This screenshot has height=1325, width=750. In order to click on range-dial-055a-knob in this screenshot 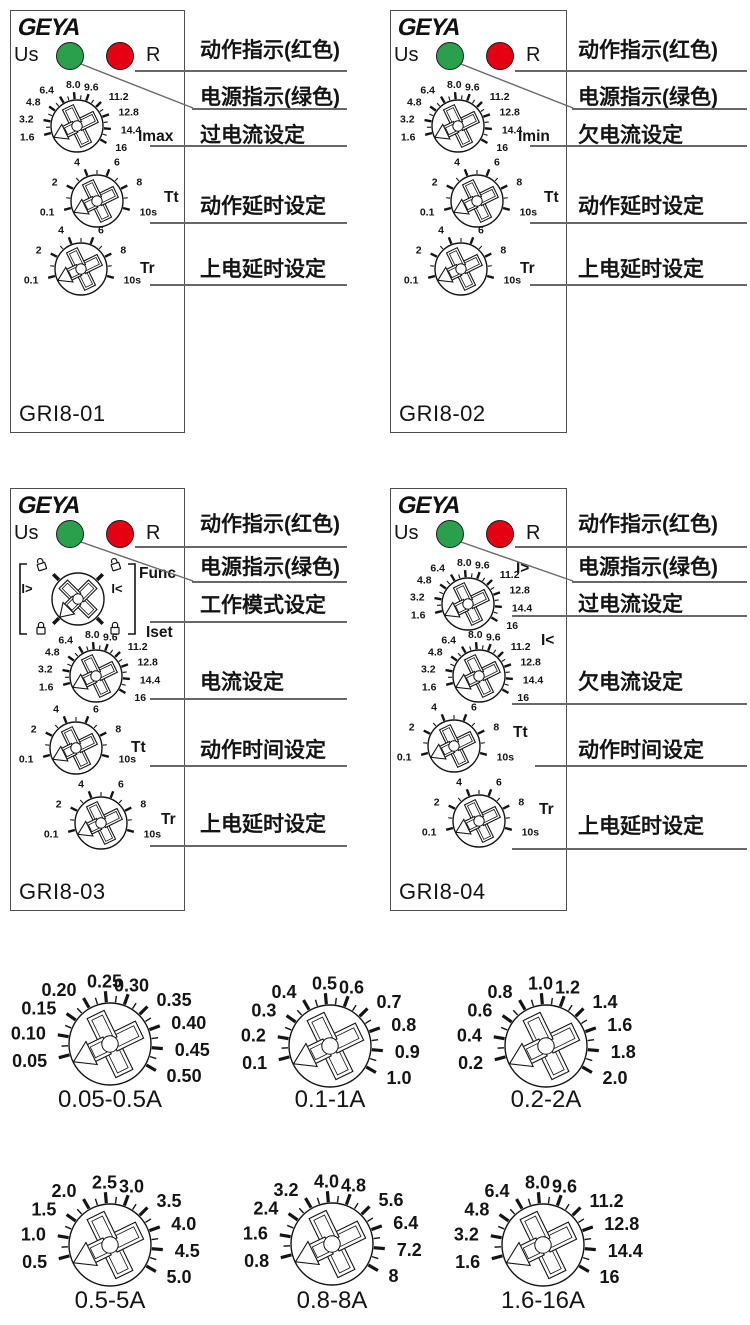, I will do `click(106, 1245)`.